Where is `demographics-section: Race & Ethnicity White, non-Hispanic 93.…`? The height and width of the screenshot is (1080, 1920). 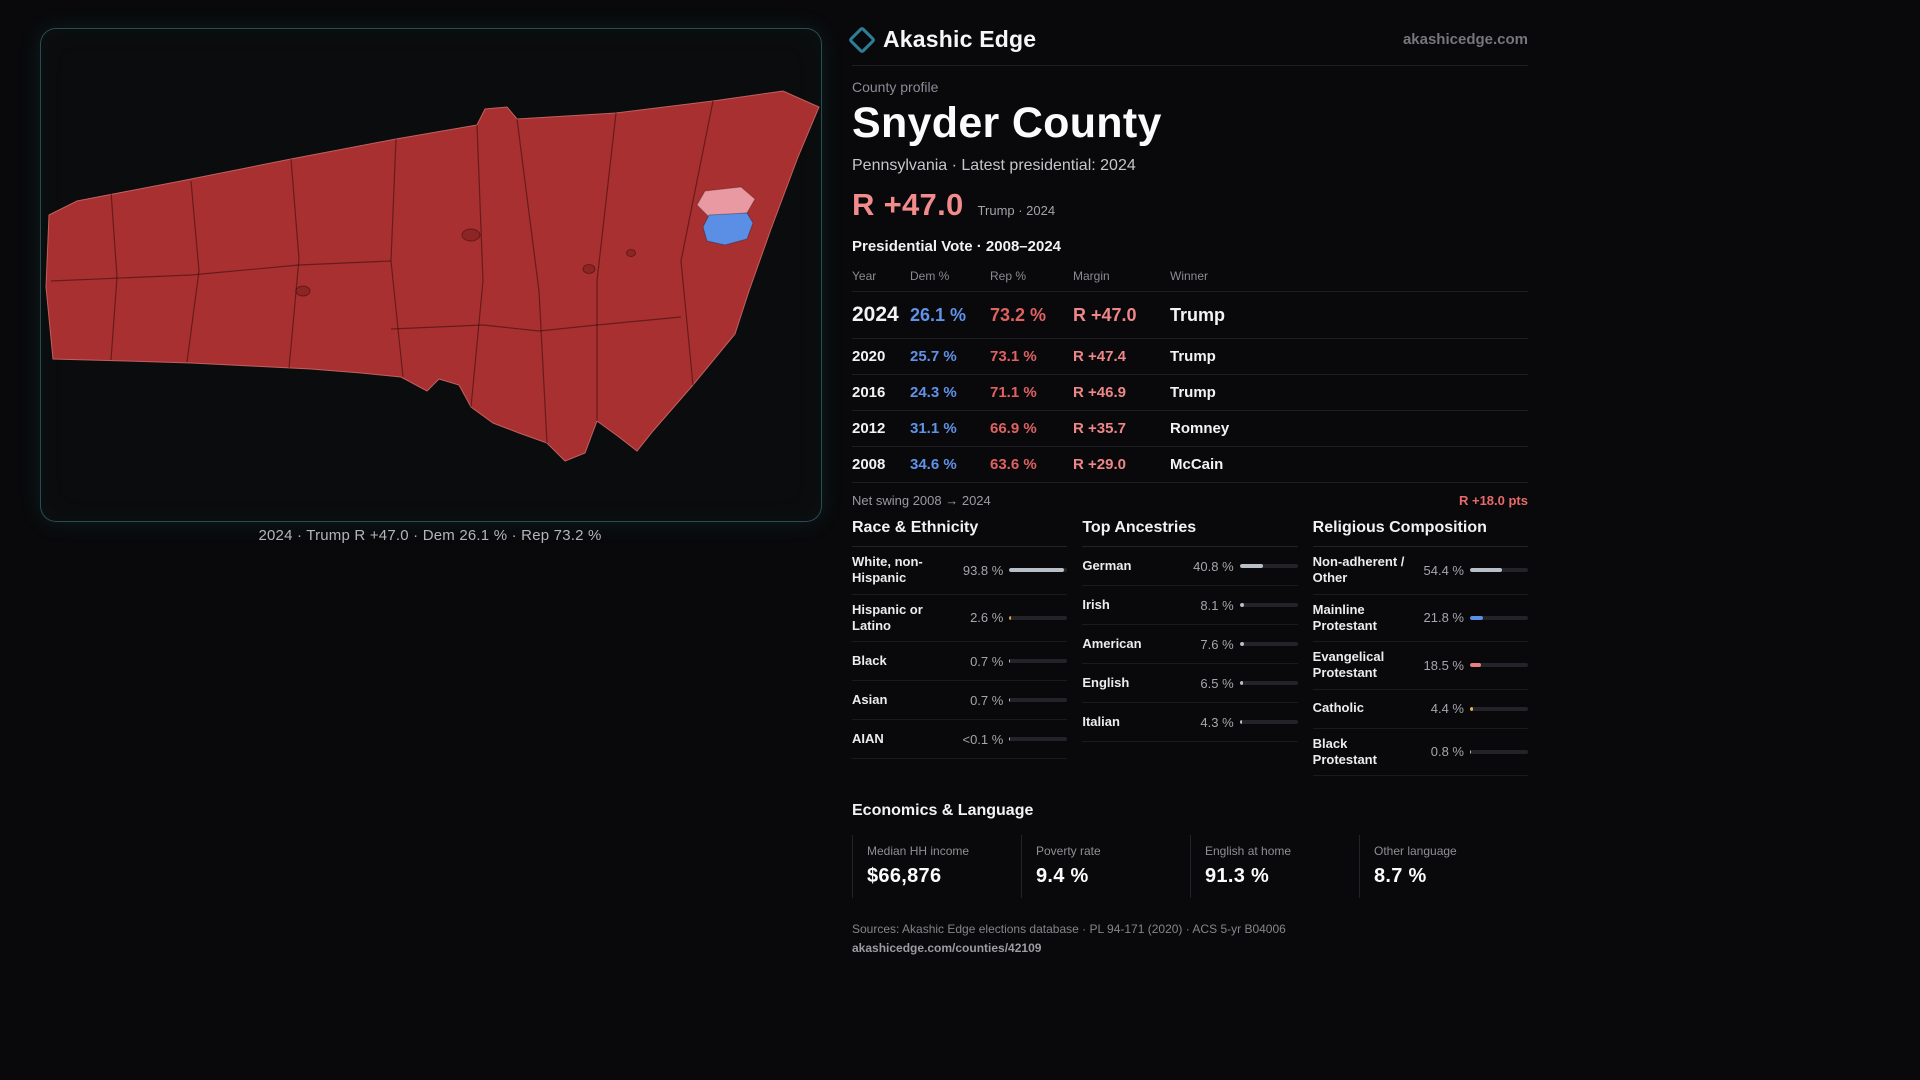
demographics-section: Race & Ethnicity White, non-Hispanic 93.… is located at coordinates (1190, 647).